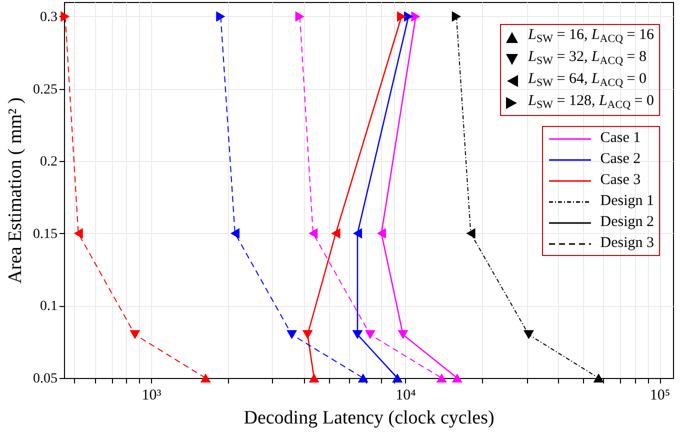  What do you see at coordinates (620, 138) in the screenshot?
I see `legend-label: Case 1` at bounding box center [620, 138].